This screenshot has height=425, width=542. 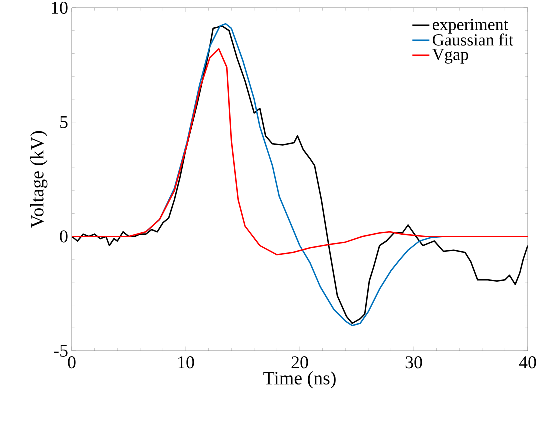 What do you see at coordinates (414, 362) in the screenshot?
I see `x-tick-label: 30` at bounding box center [414, 362].